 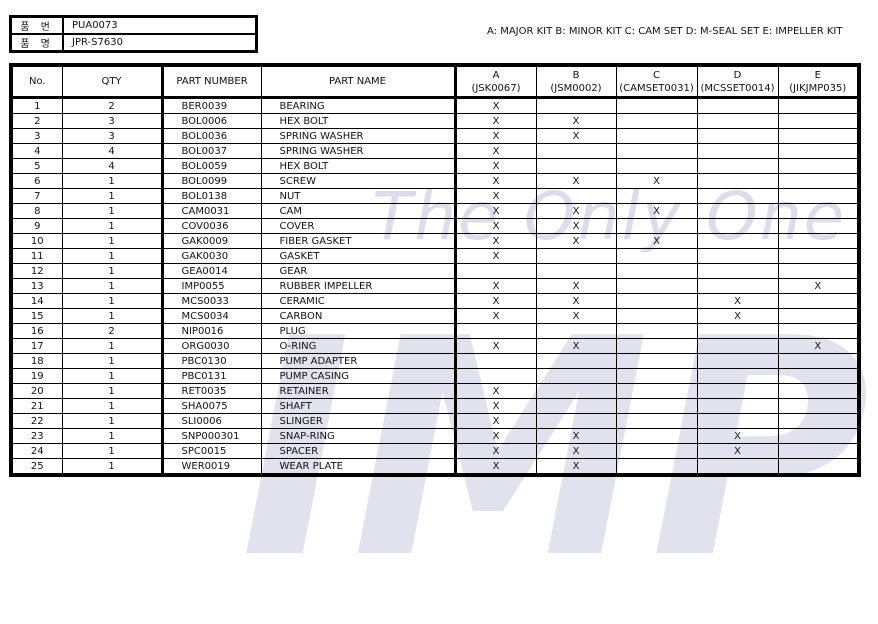 What do you see at coordinates (435, 346) in the screenshot?
I see `table-row: 17 1 ORG0030 O-RING X X X` at bounding box center [435, 346].